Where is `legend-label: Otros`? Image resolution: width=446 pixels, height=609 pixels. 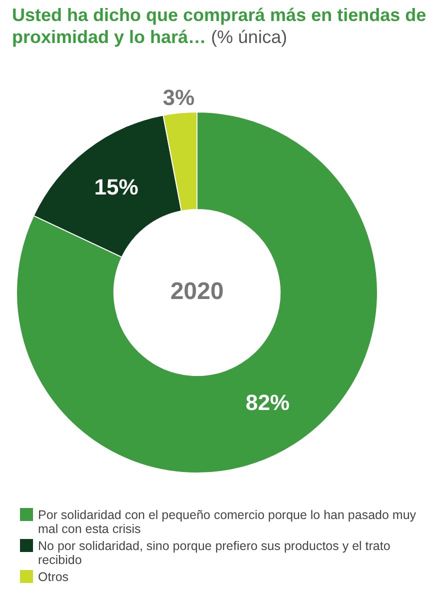
legend-label: Otros is located at coordinates (53, 577).